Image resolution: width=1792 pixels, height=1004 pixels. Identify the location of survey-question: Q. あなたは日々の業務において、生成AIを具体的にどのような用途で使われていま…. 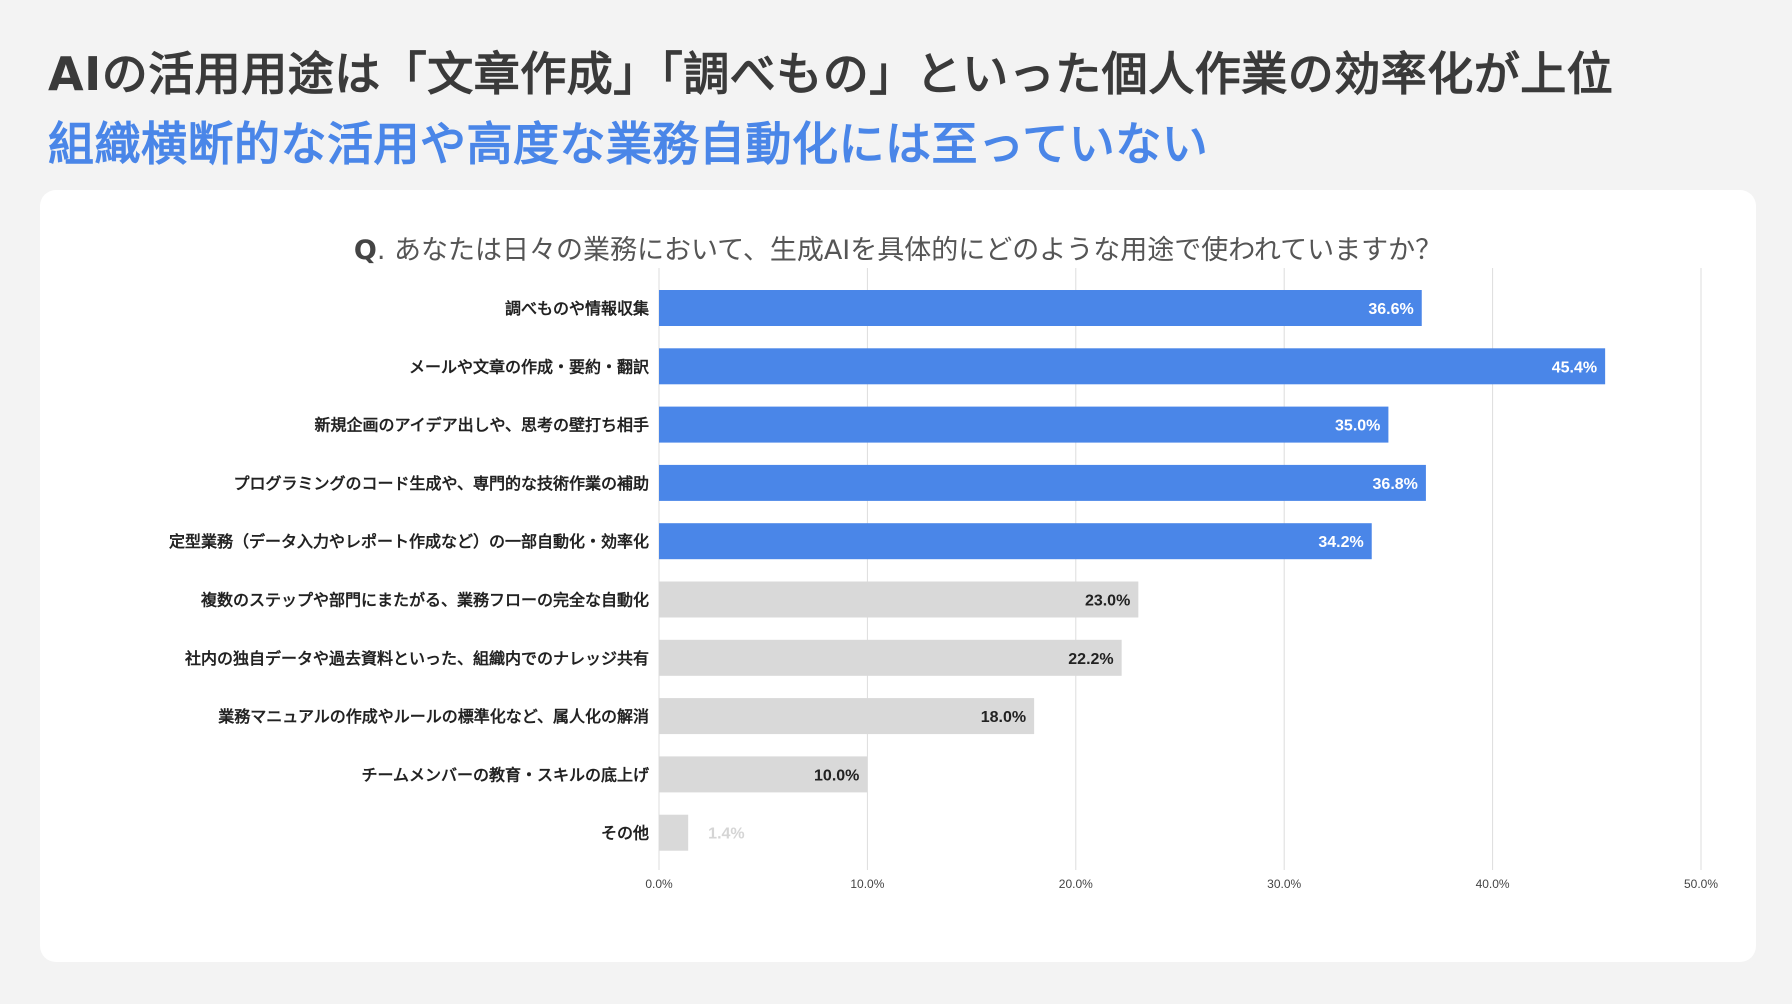
(898, 247).